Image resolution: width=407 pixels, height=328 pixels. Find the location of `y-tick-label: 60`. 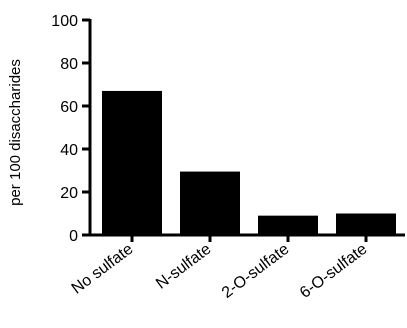

y-tick-label: 60 is located at coordinates (69, 107).